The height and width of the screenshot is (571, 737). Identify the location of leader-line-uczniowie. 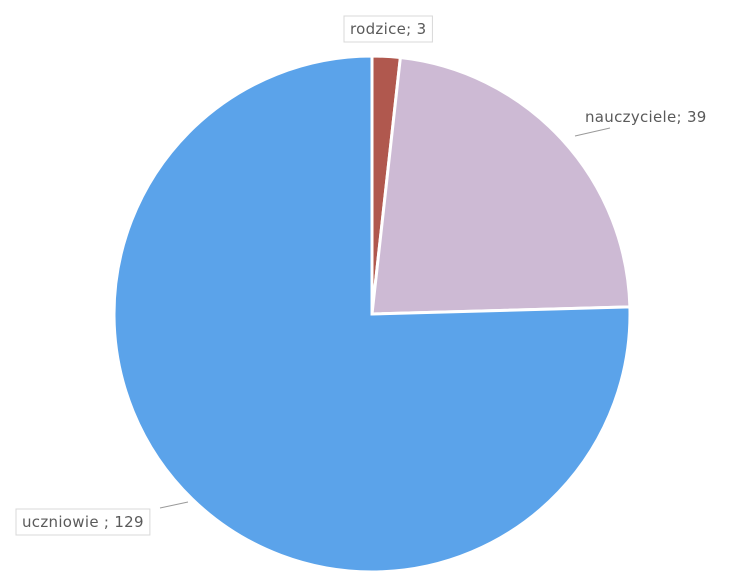
(174, 505).